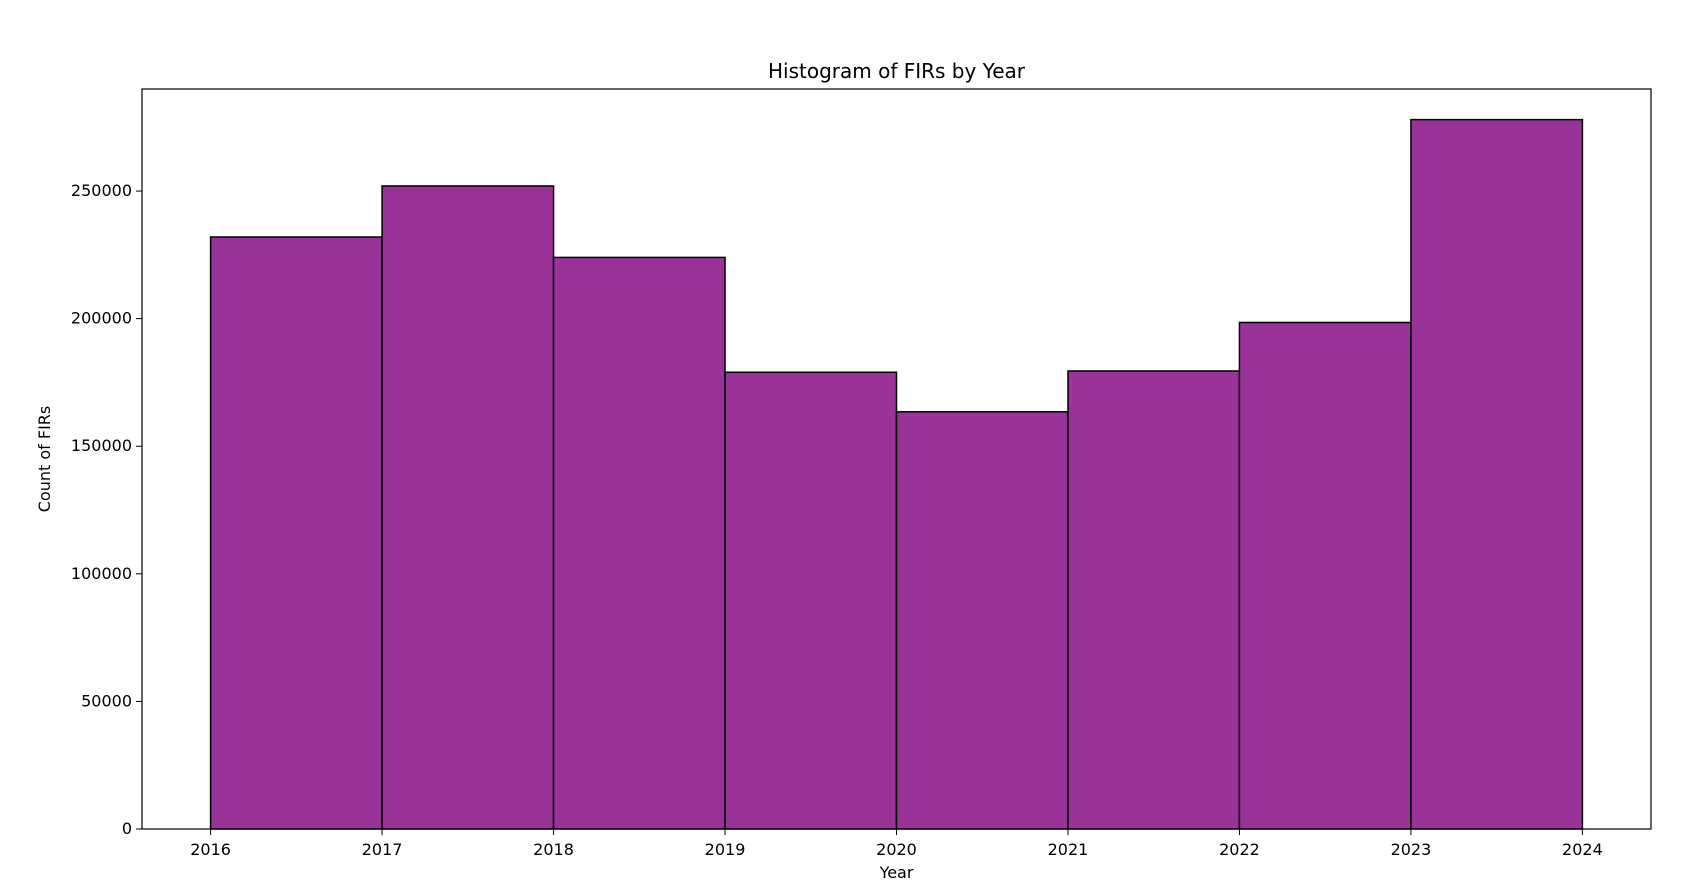 Image resolution: width=1691 pixels, height=887 pixels. Describe the element at coordinates (1154, 600) in the screenshot. I see `histogram-bar-2021` at that location.